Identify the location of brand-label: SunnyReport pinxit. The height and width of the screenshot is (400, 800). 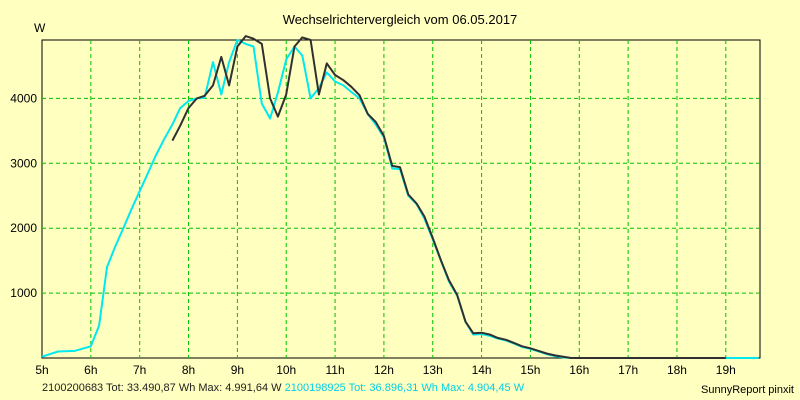
(747, 390).